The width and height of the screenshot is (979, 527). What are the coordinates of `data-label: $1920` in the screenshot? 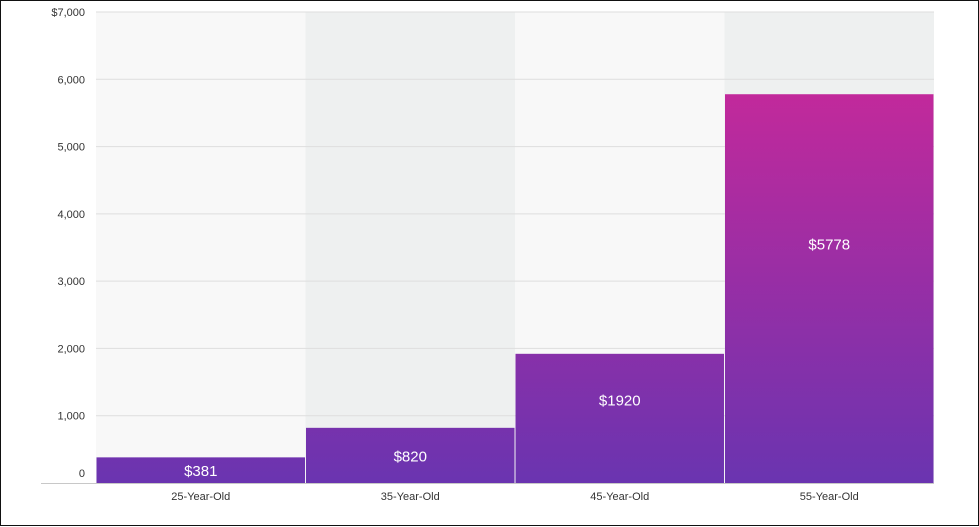 It's located at (620, 400).